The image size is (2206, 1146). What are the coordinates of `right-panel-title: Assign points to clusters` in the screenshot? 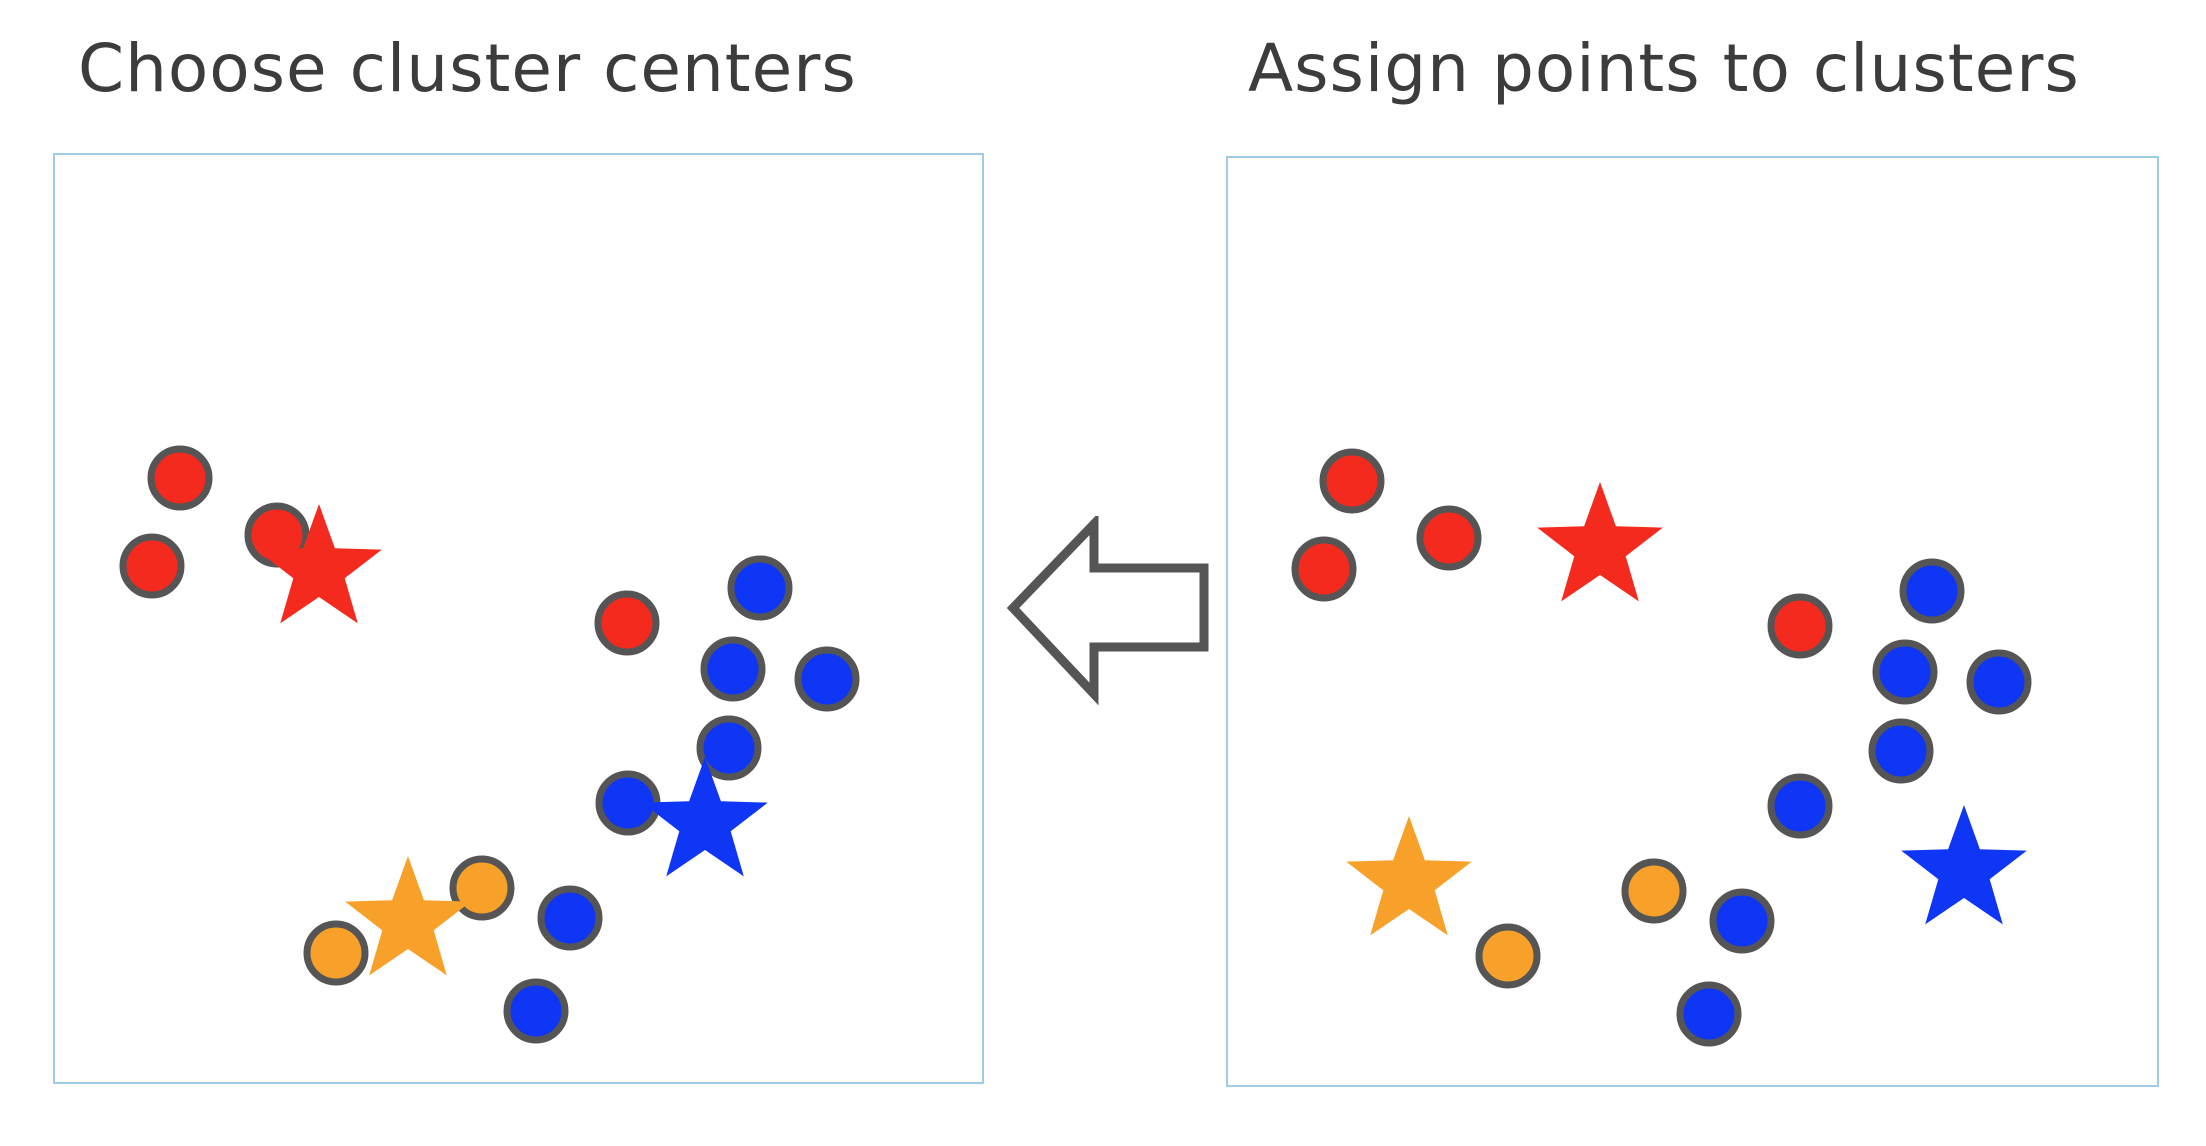 It's located at (1664, 68).